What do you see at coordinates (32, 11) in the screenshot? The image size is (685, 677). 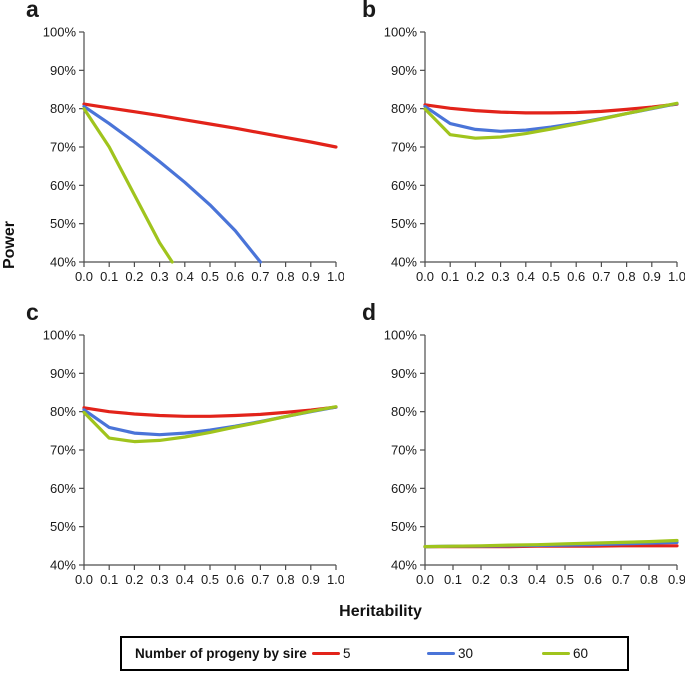 I see `panel-label-a: a` at bounding box center [32, 11].